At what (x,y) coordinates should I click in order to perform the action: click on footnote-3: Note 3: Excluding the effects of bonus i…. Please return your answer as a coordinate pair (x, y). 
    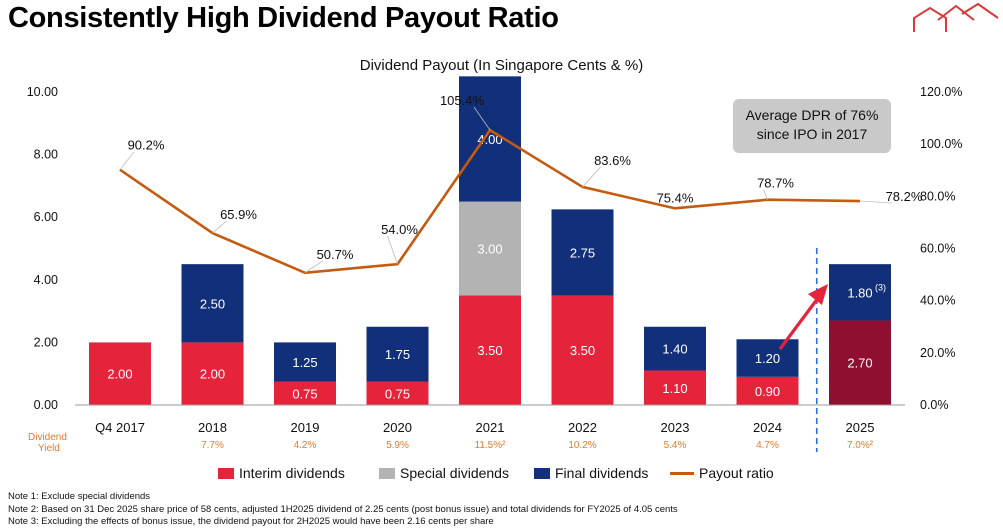
    Looking at the image, I should click on (251, 521).